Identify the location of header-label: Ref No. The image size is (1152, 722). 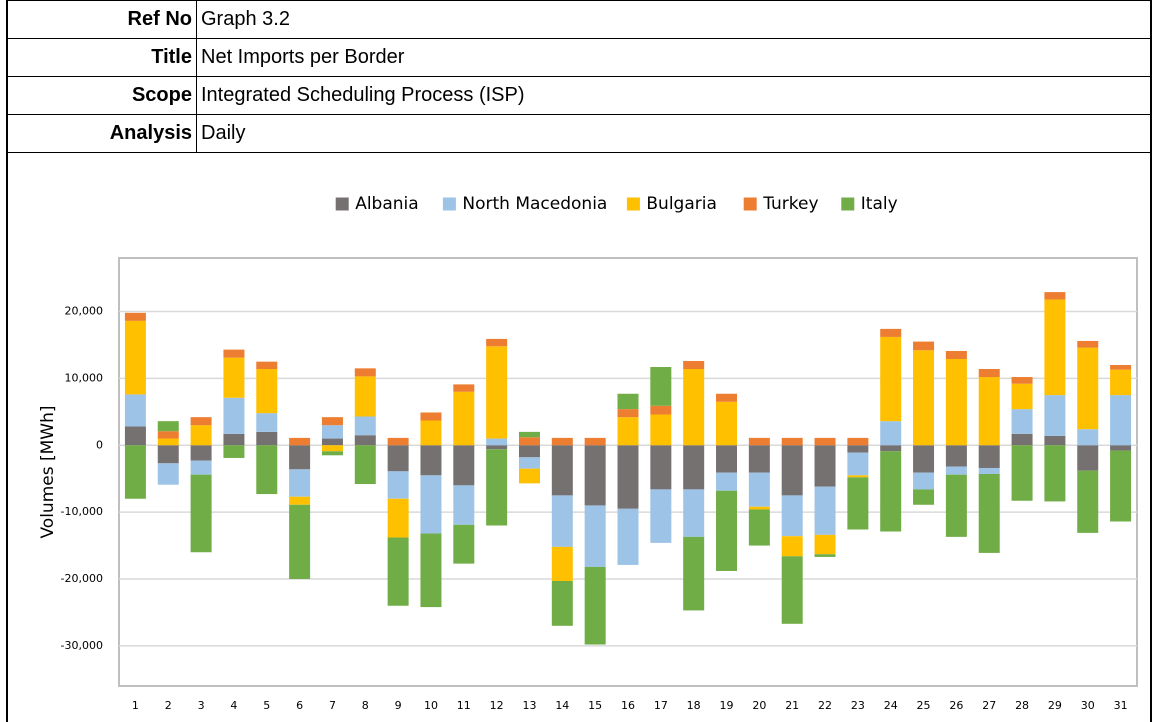
(102, 19).